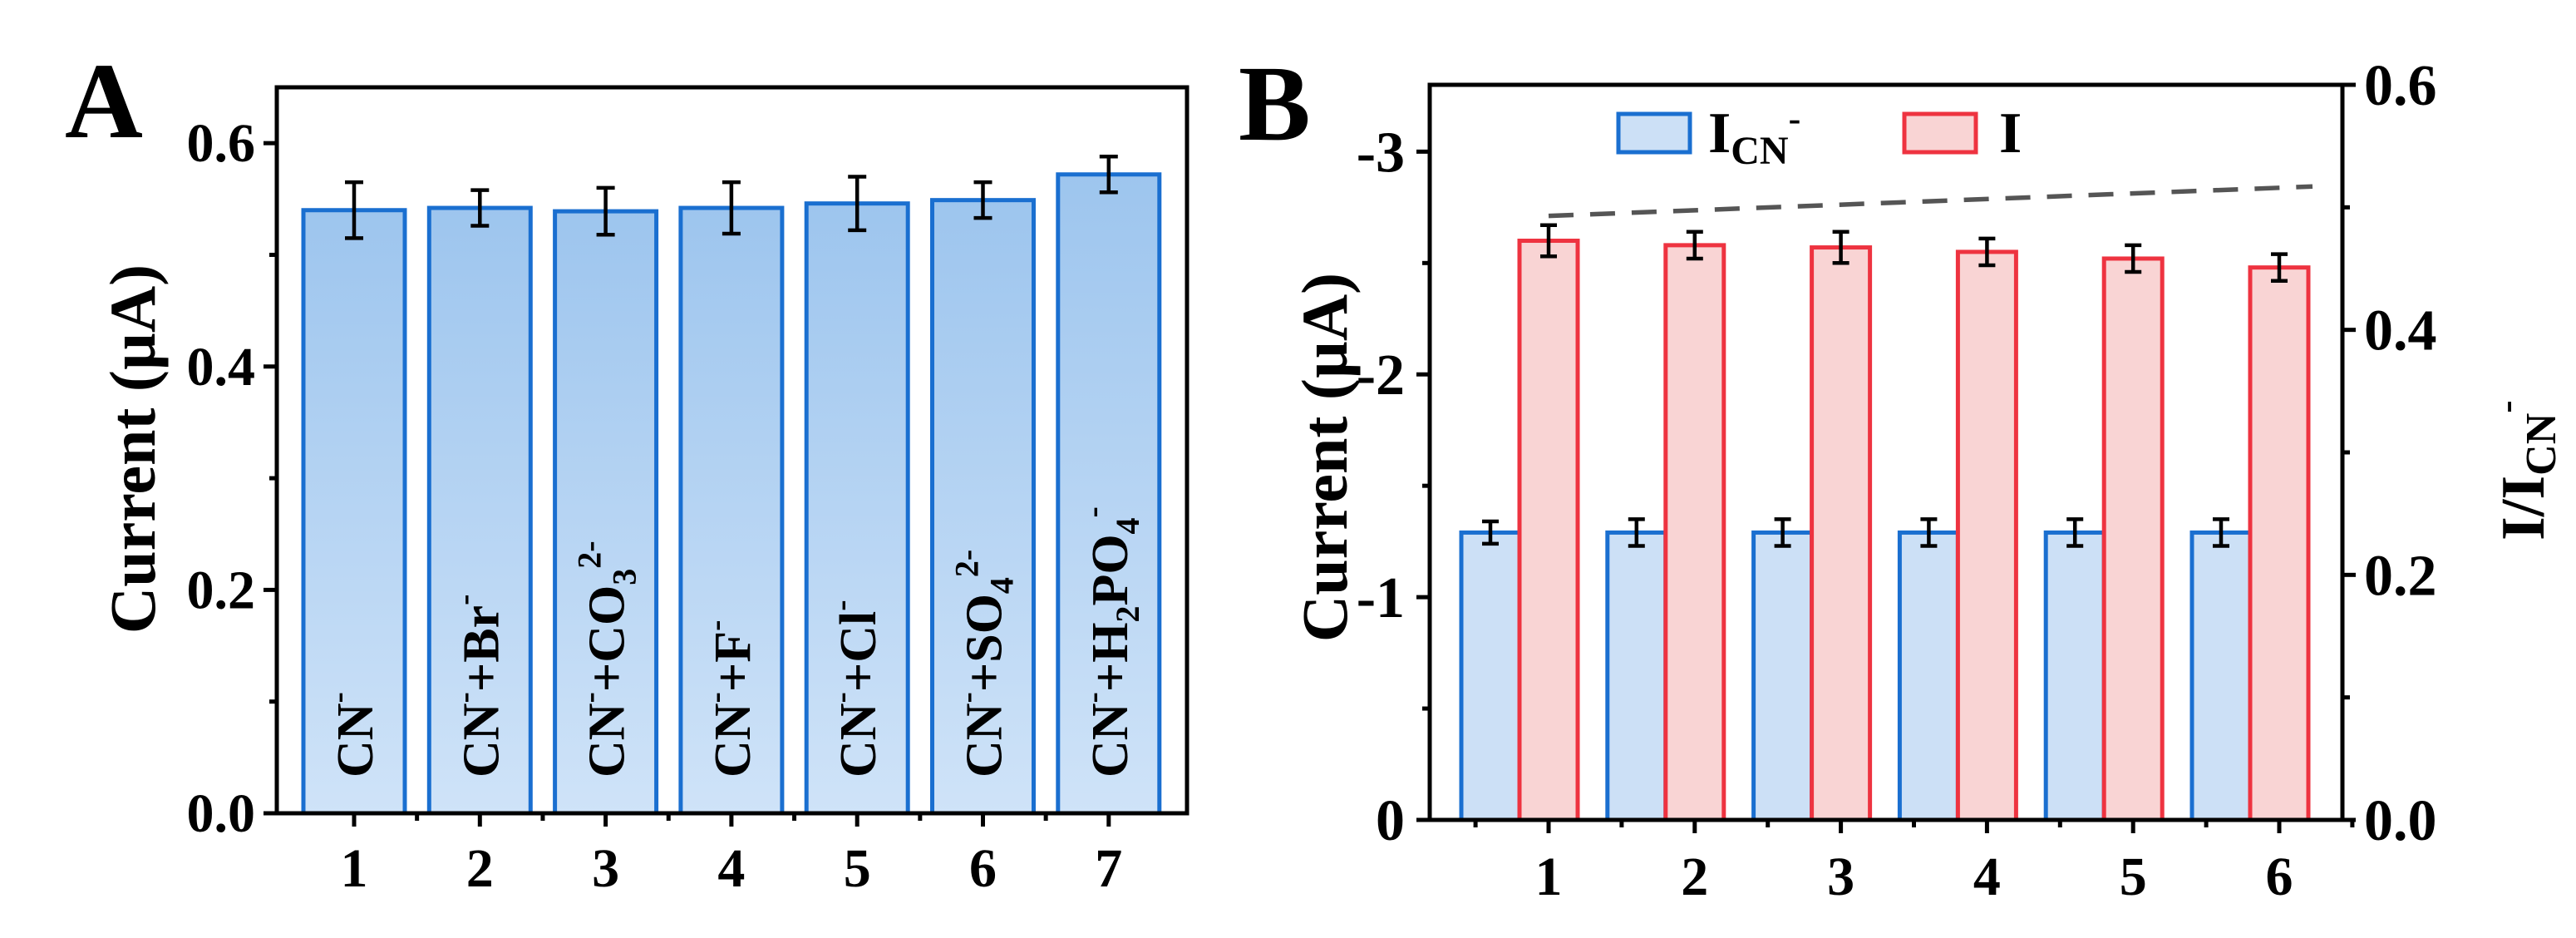 This screenshot has height=938, width=2576. Describe the element at coordinates (221, 590) in the screenshot. I see `panel-a-y-tick-label-1: 0.2` at that location.